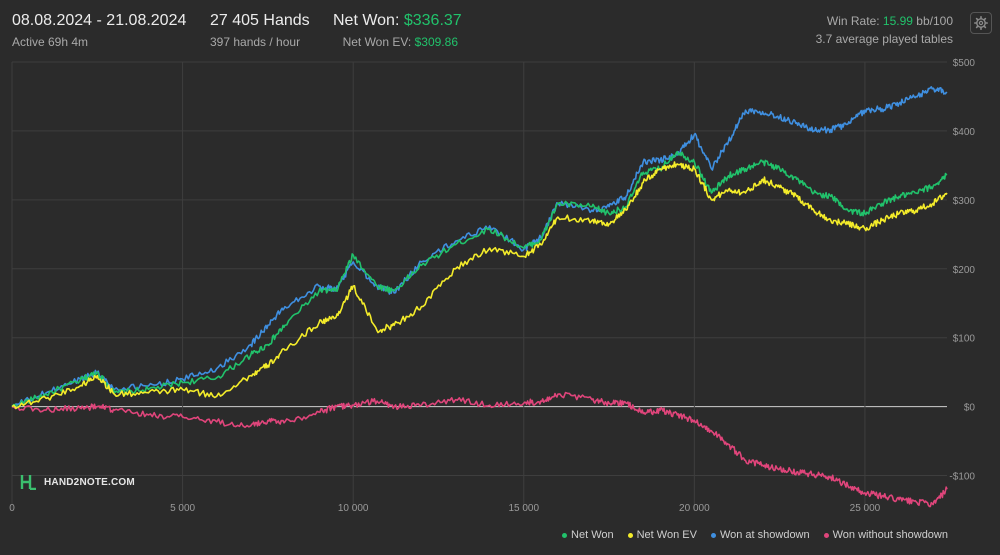  I want to click on hands-count: 27 405 Hands, so click(260, 20).